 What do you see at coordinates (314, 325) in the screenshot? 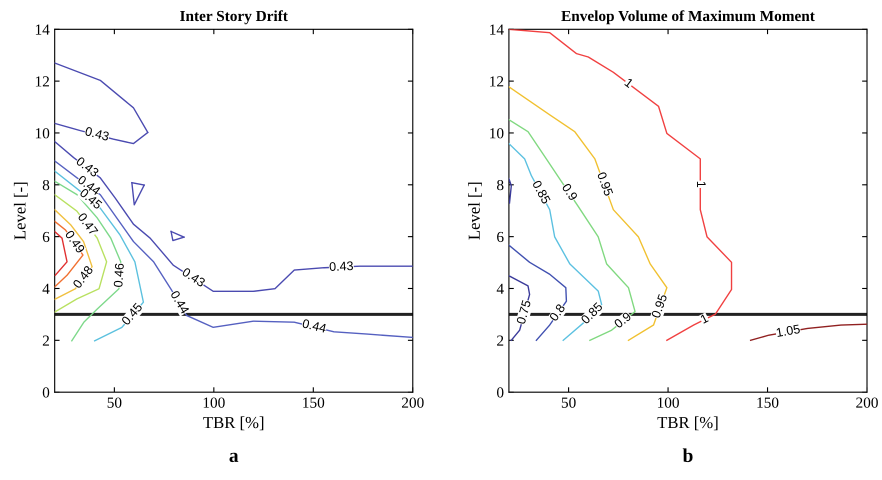
I see `annotation: 0.44` at bounding box center [314, 325].